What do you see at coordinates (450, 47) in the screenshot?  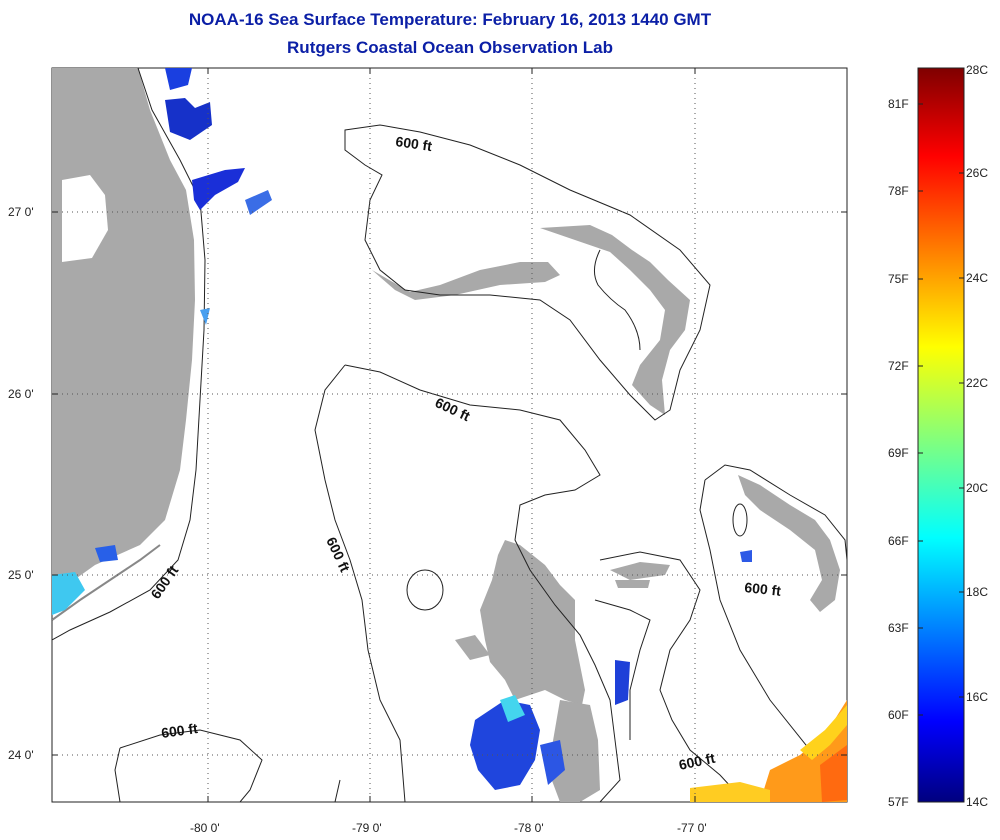 I see `map-subtitle: Rutgers Coastal Ocean Observation Lab` at bounding box center [450, 47].